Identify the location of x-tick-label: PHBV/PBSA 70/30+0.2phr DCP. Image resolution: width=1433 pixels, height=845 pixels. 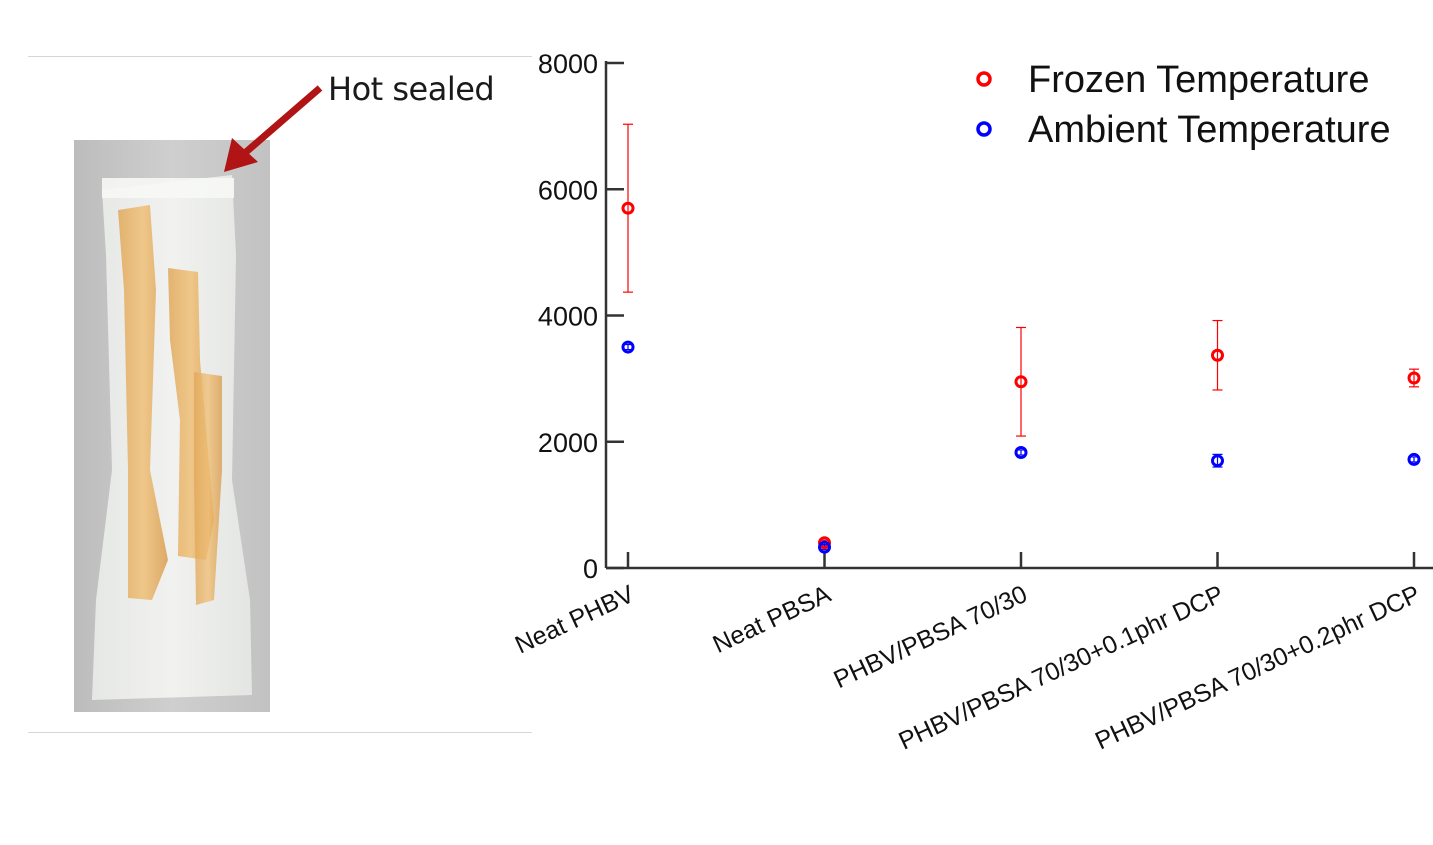
(1258, 667).